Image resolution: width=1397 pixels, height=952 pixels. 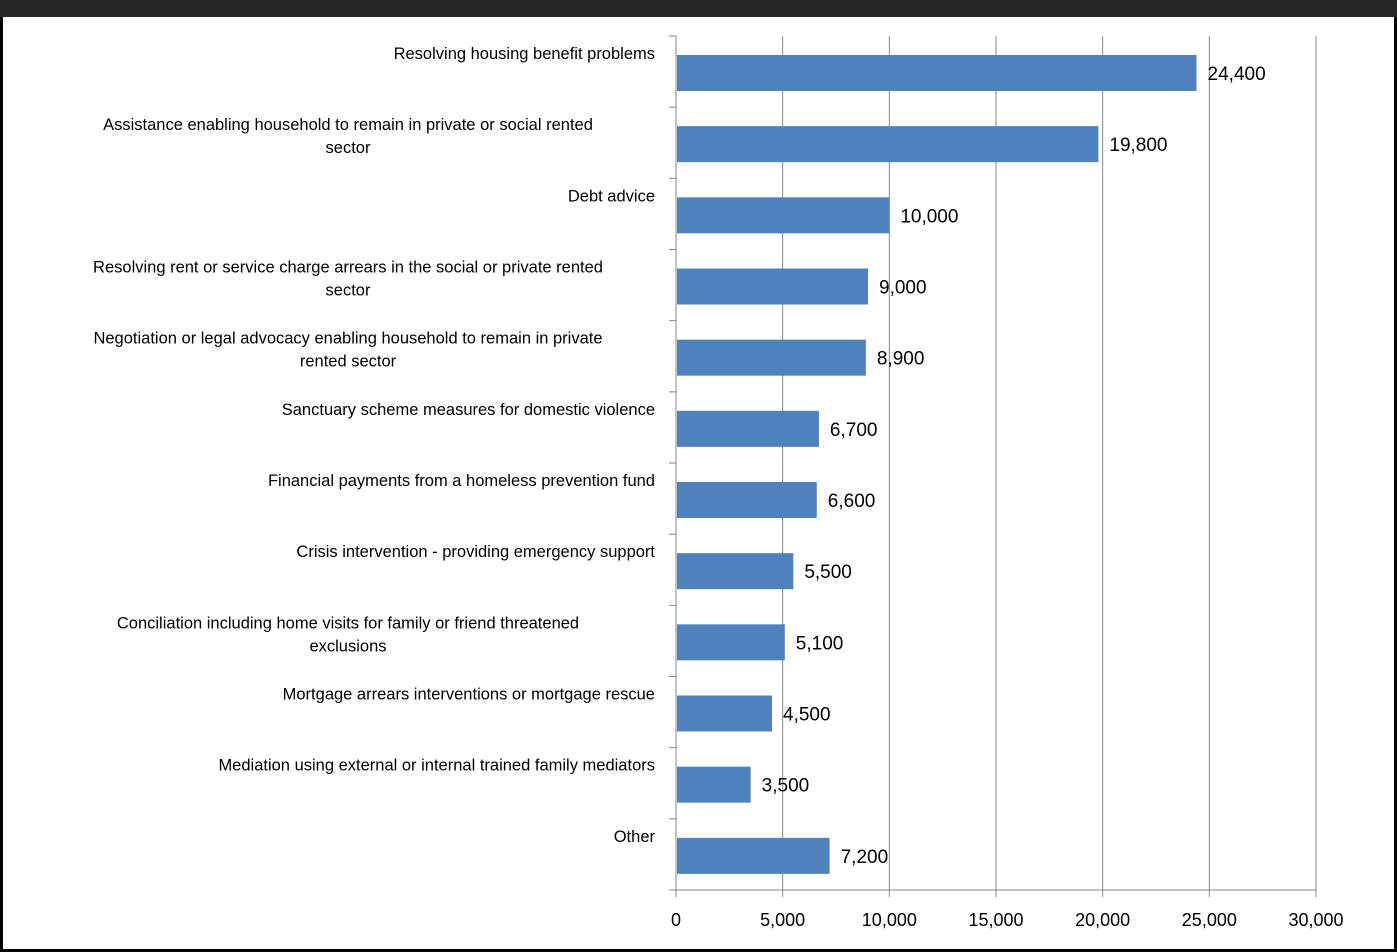 What do you see at coordinates (903, 288) in the screenshot?
I see `data-label: 9,000` at bounding box center [903, 288].